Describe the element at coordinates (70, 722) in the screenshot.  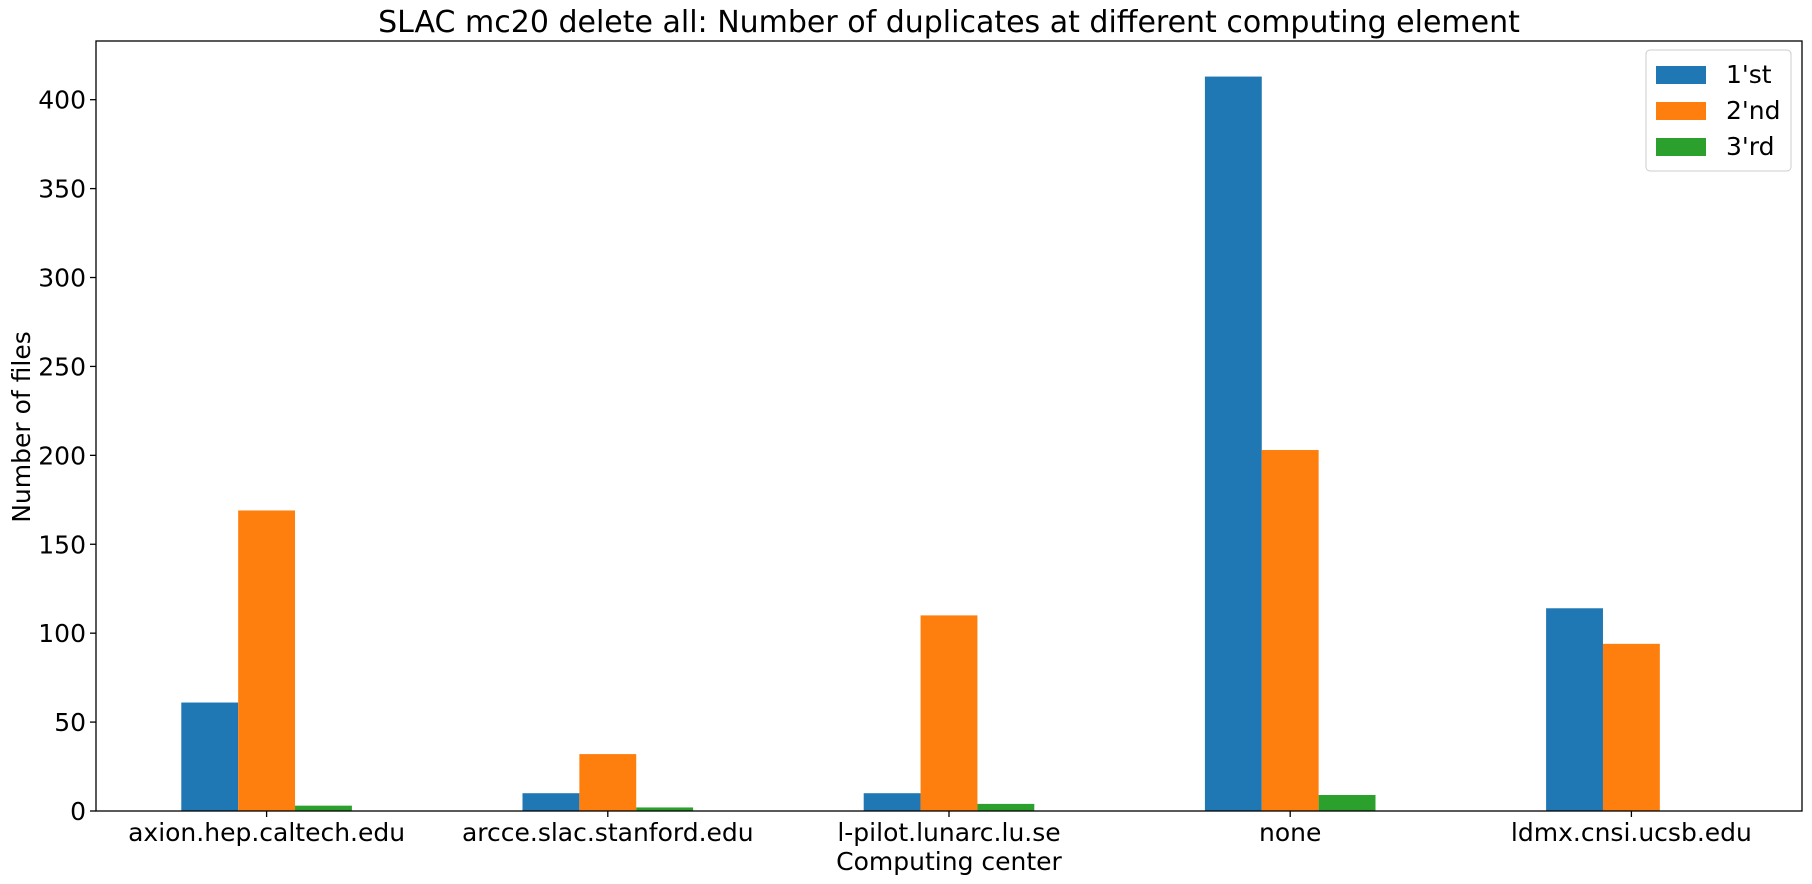
I see `y-tick-label: 50` at that location.